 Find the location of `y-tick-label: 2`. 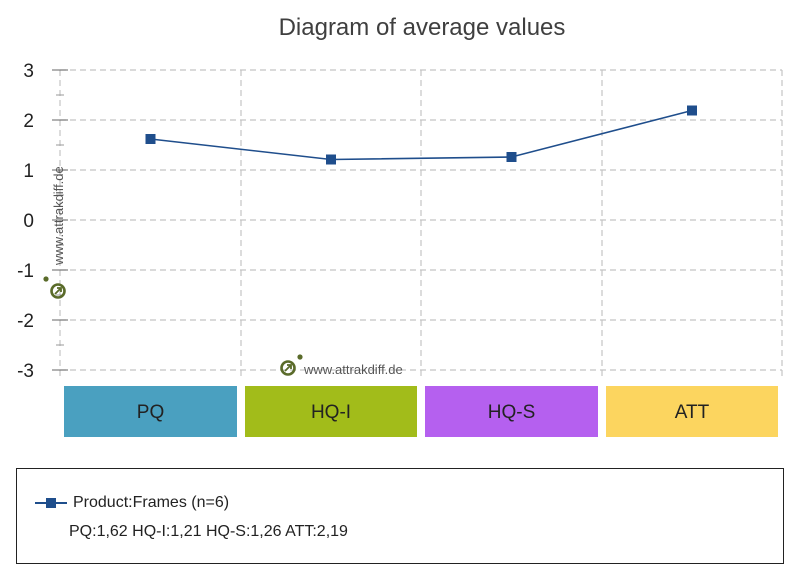

y-tick-label: 2 is located at coordinates (28, 121).